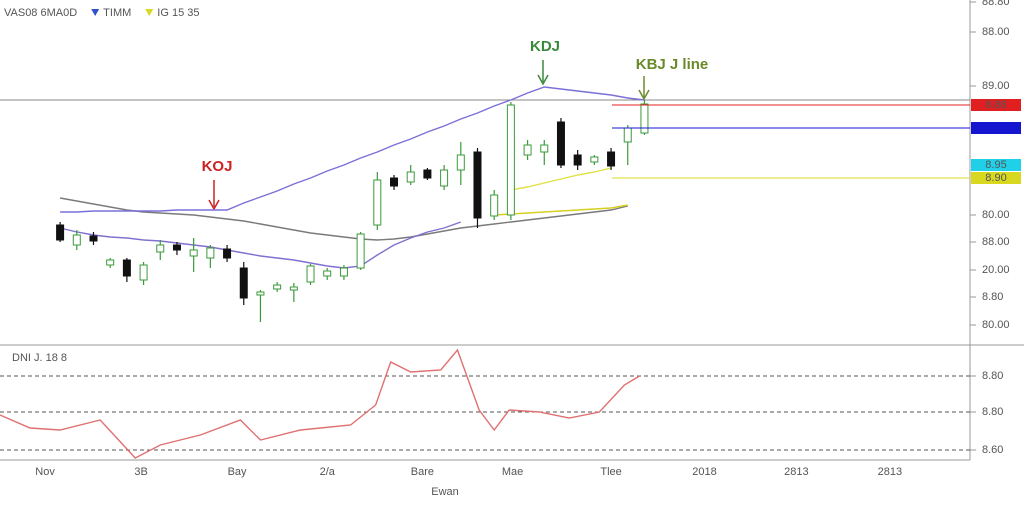 The height and width of the screenshot is (507, 1024). Describe the element at coordinates (996, 4) in the screenshot. I see `y-tick-label: 88.80` at that location.